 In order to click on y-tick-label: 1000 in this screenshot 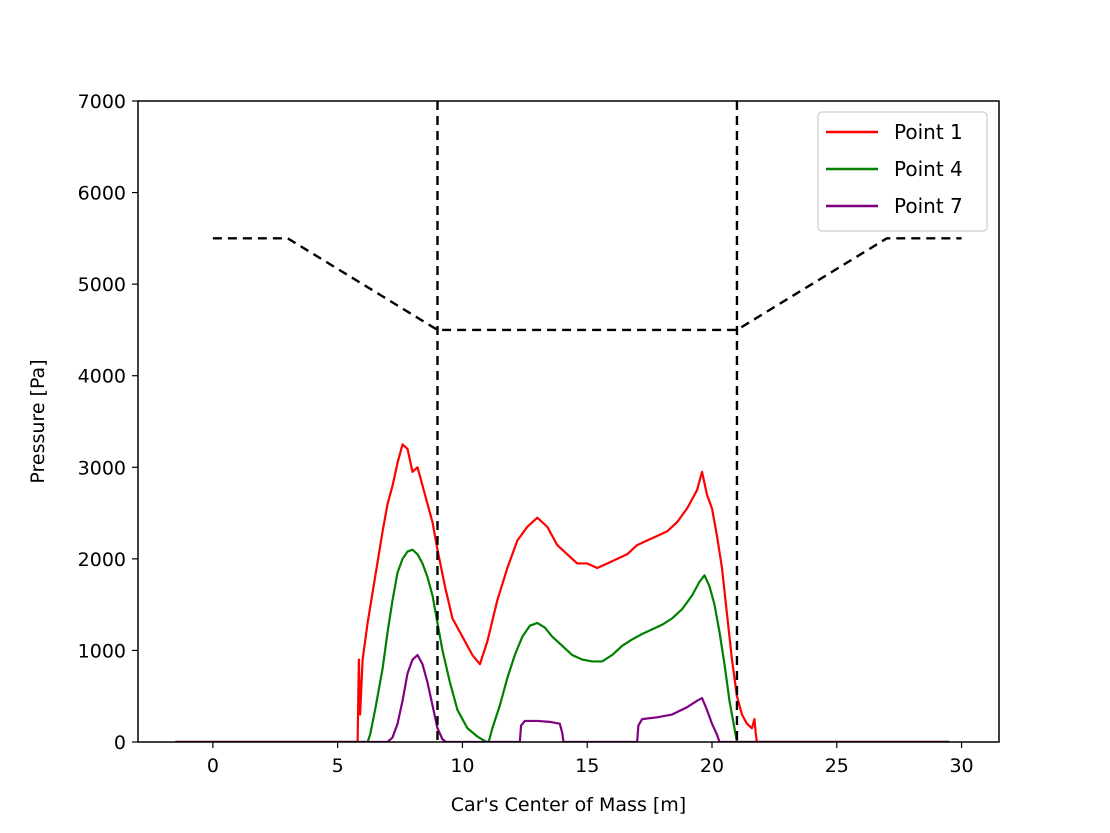, I will do `click(102, 651)`.